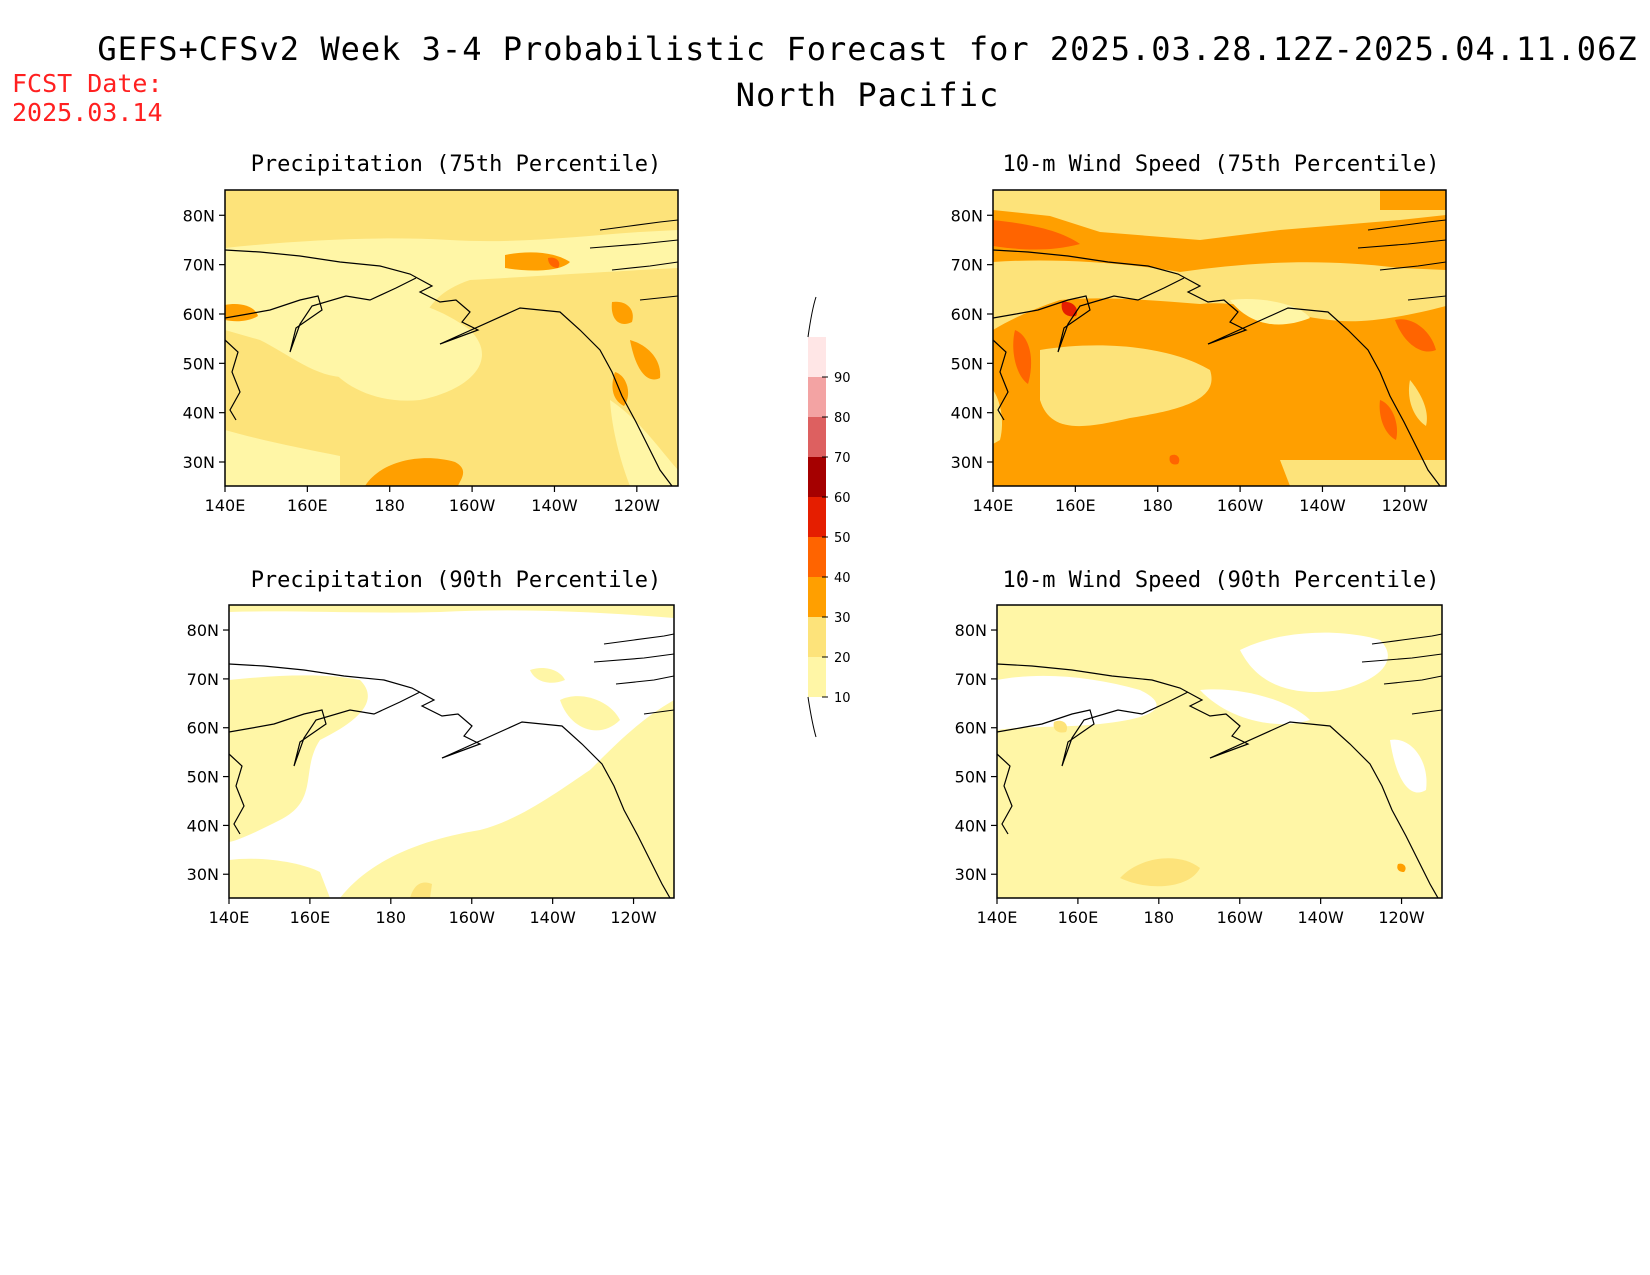 The width and height of the screenshot is (1650, 1275). Describe the element at coordinates (547, 675) in the screenshot. I see `field-light-arctic` at that location.